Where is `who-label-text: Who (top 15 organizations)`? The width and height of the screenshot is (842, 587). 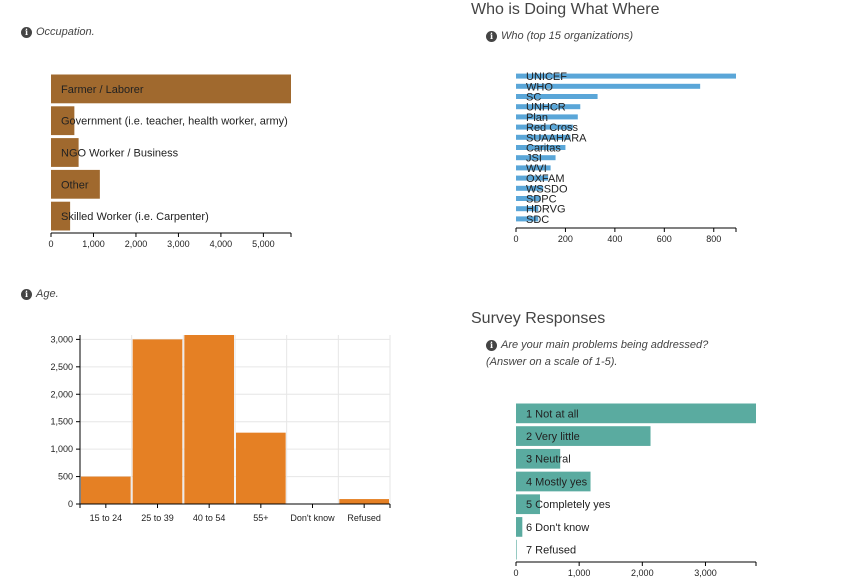 who-label-text: Who (top 15 organizations) is located at coordinates (567, 36).